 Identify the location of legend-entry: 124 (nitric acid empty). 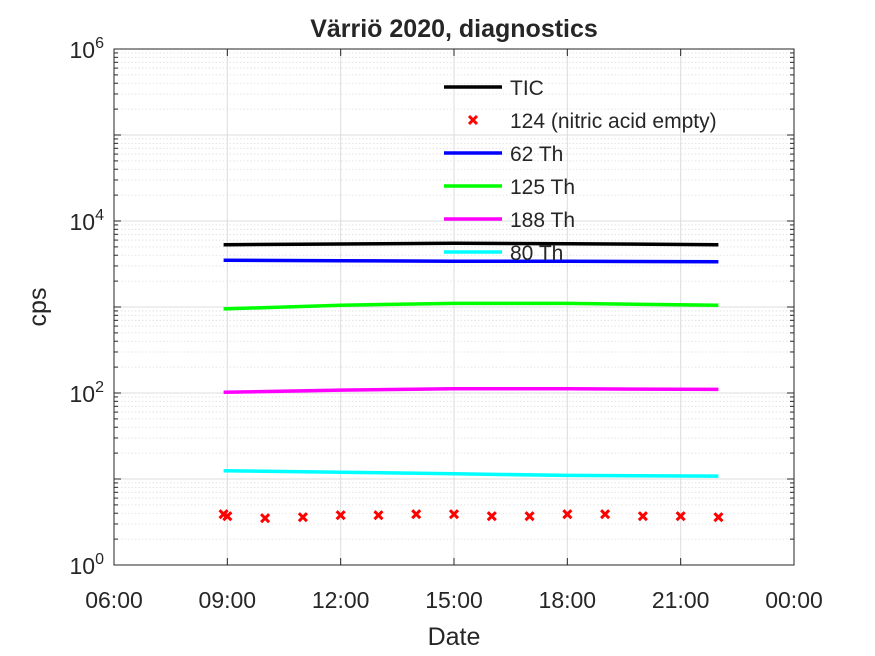
(592, 121).